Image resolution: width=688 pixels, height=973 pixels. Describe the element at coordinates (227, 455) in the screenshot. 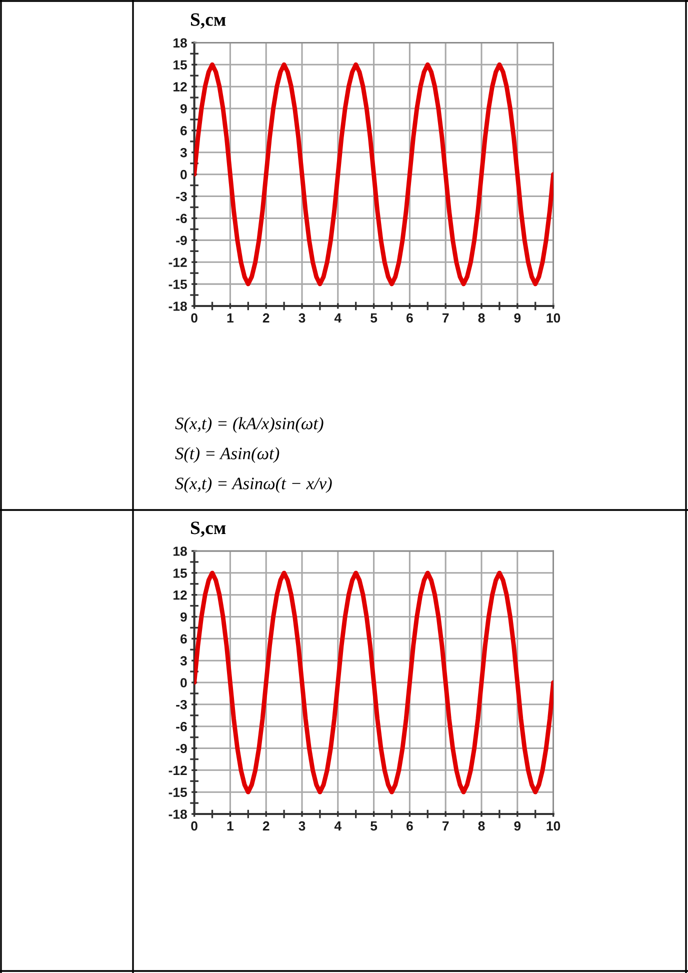

I see `text: S(t) = Asin(ωt)` at that location.